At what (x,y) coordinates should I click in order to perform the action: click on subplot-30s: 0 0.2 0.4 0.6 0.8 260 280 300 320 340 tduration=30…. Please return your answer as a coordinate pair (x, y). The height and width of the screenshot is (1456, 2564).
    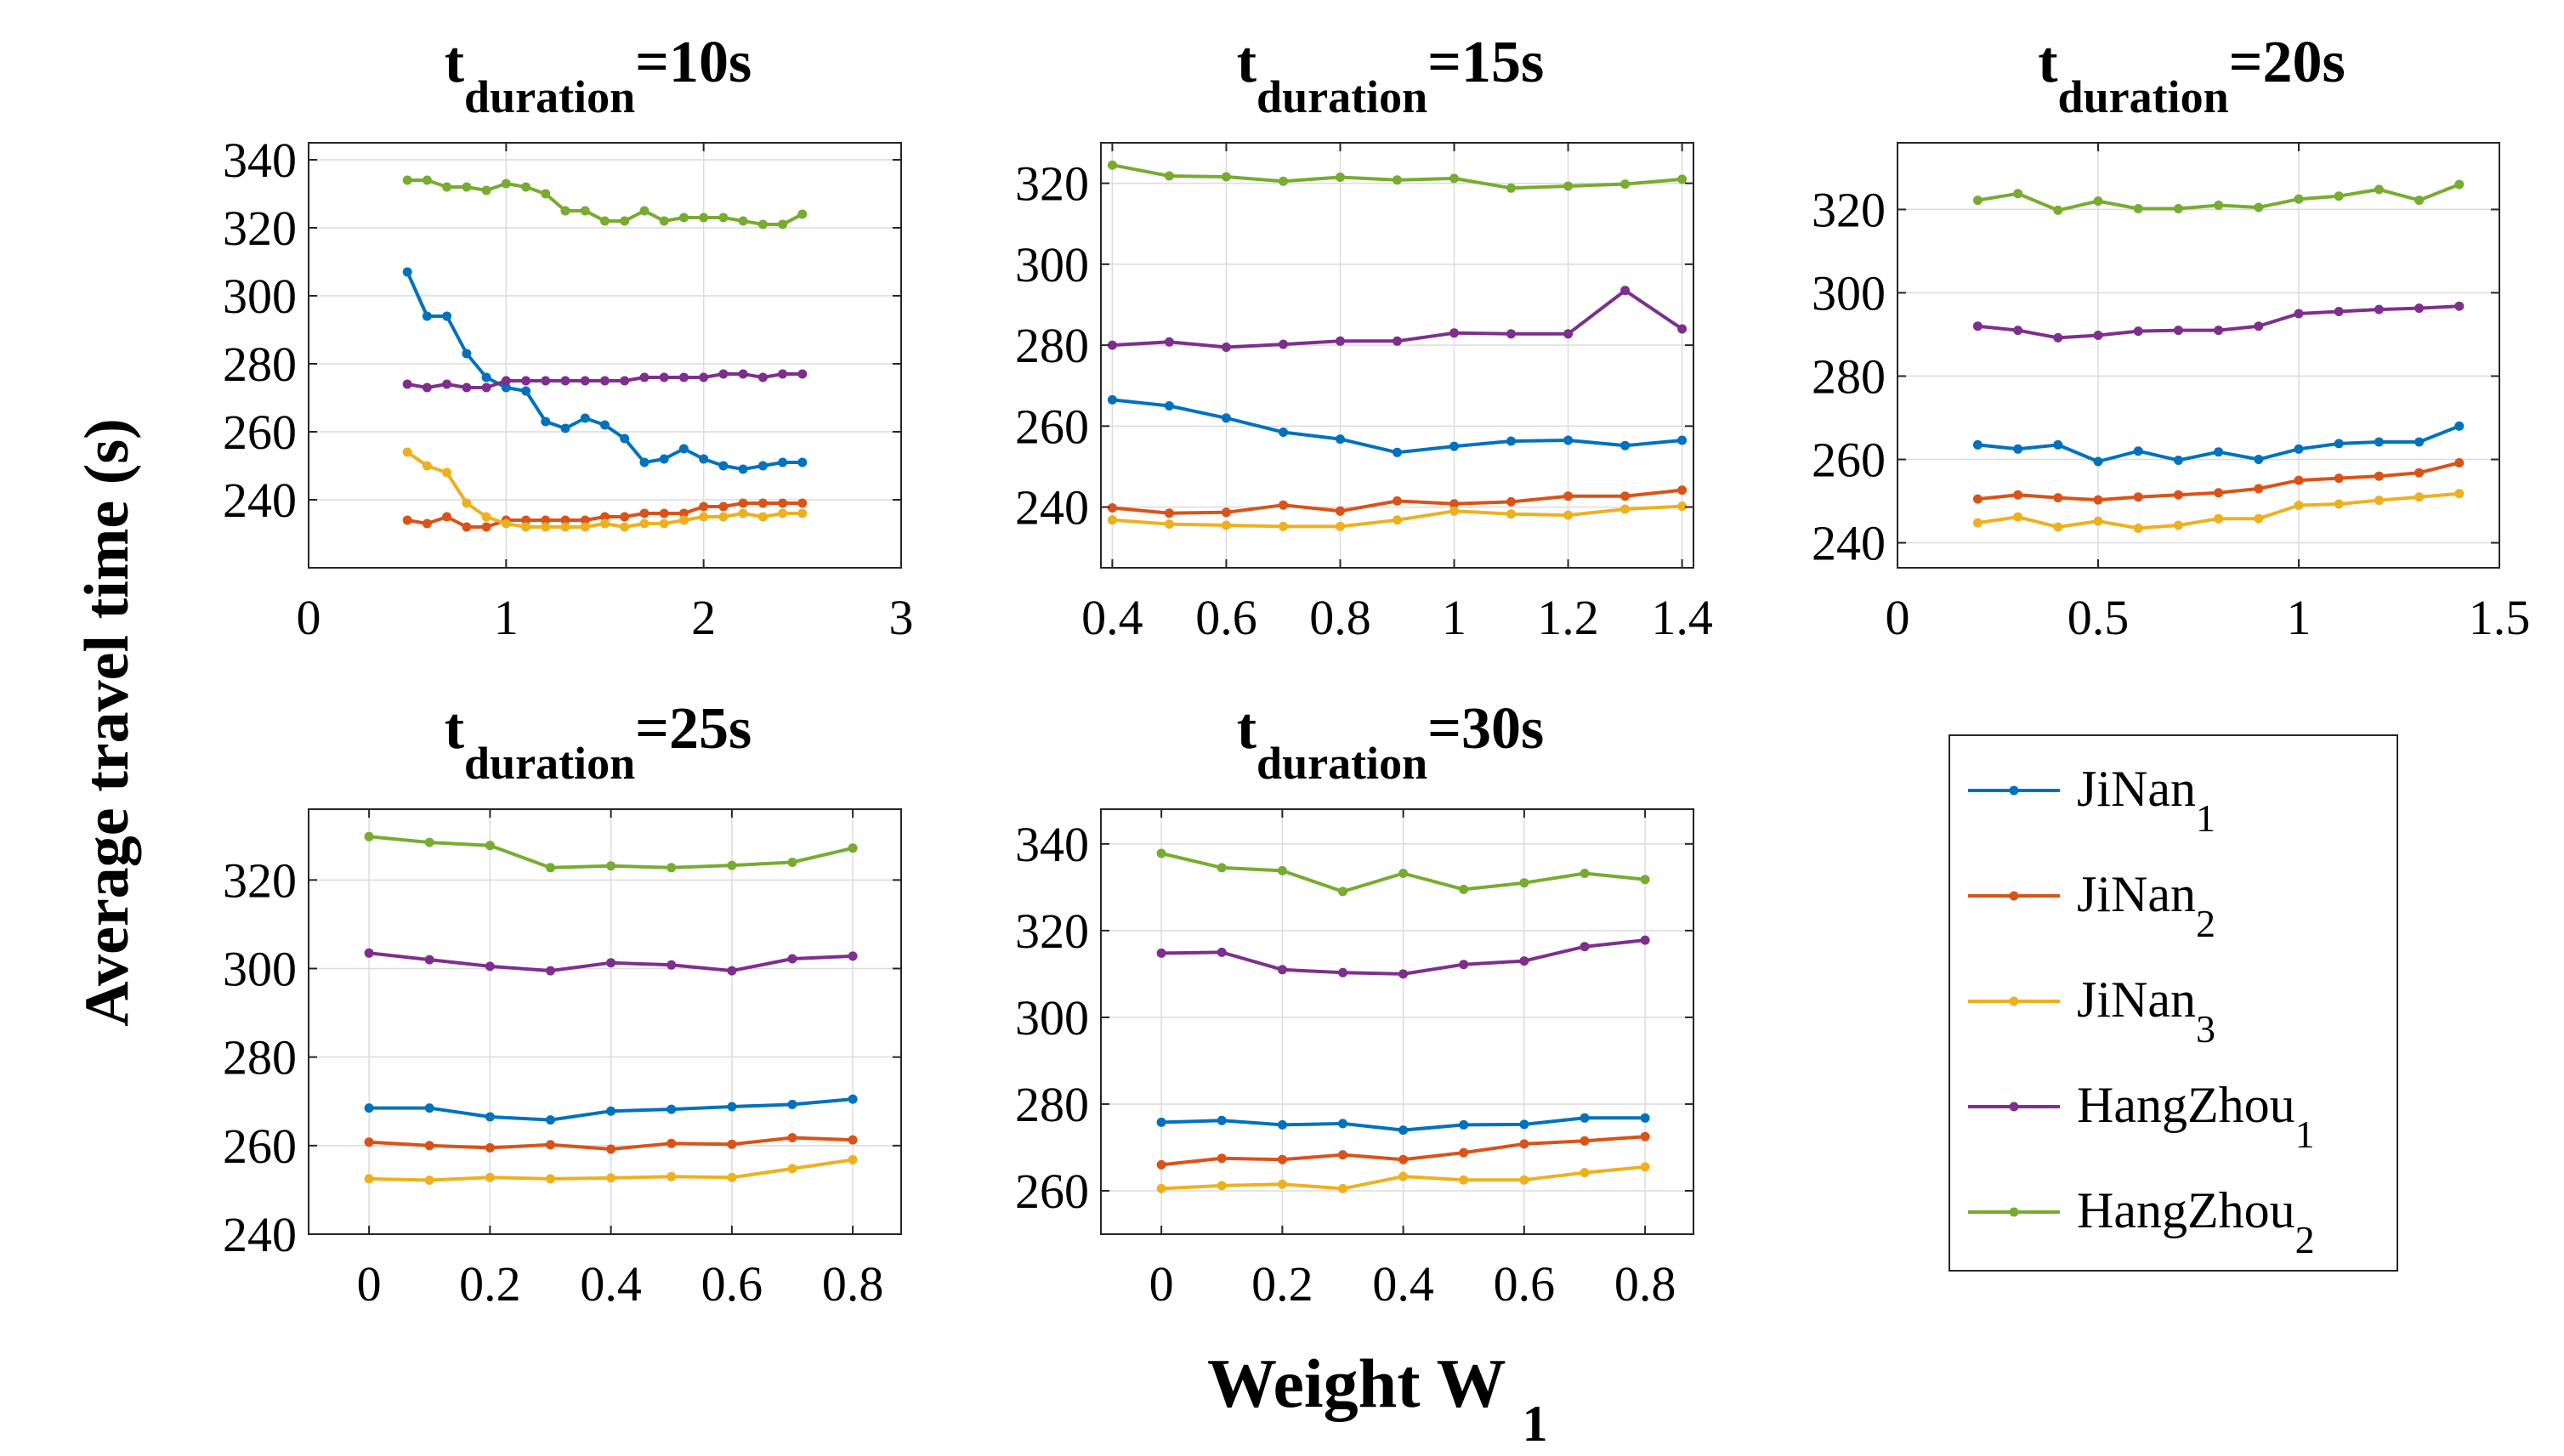
    Looking at the image, I should click on (1355, 1004).